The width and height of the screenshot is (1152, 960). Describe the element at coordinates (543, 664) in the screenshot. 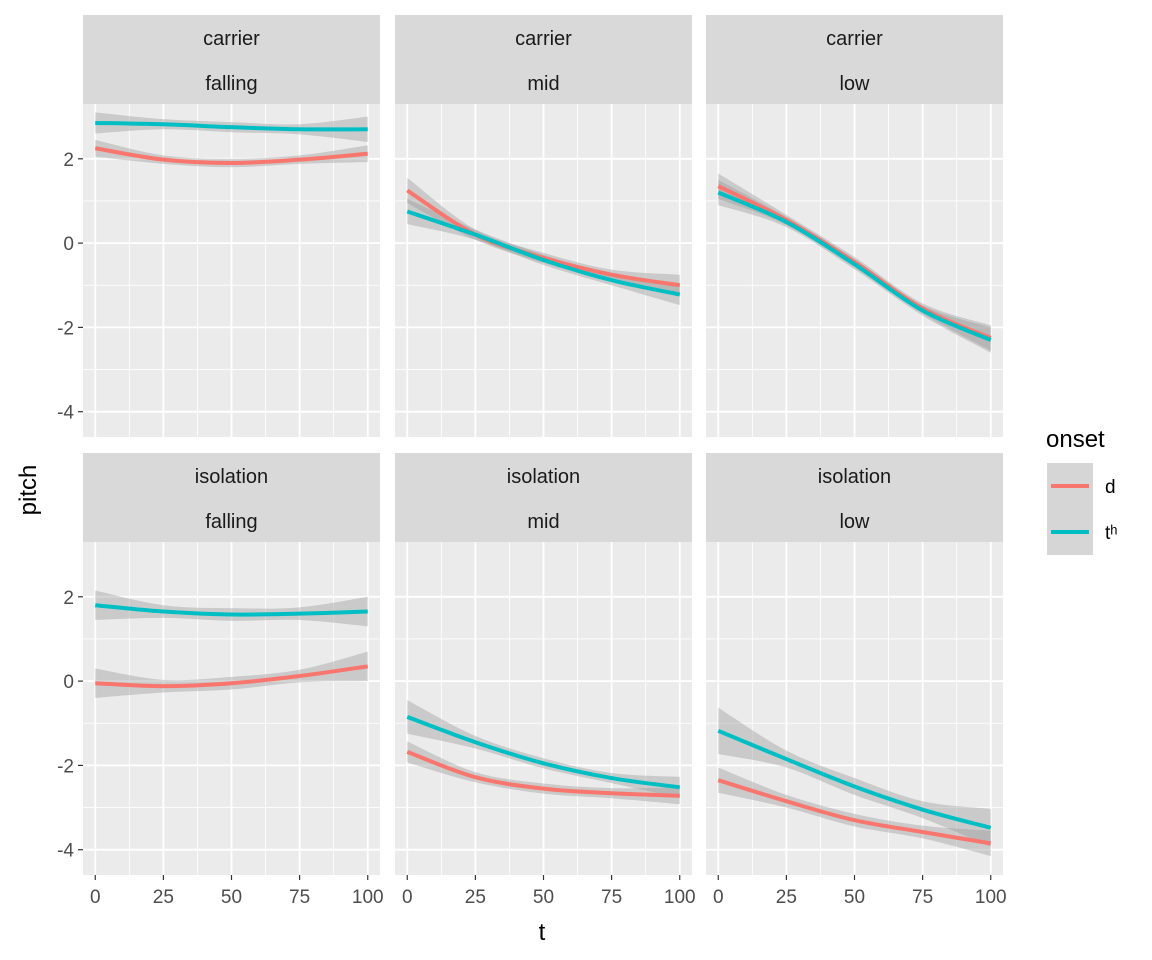

I see `facet-panel-isolation-mid: isolation mid` at that location.